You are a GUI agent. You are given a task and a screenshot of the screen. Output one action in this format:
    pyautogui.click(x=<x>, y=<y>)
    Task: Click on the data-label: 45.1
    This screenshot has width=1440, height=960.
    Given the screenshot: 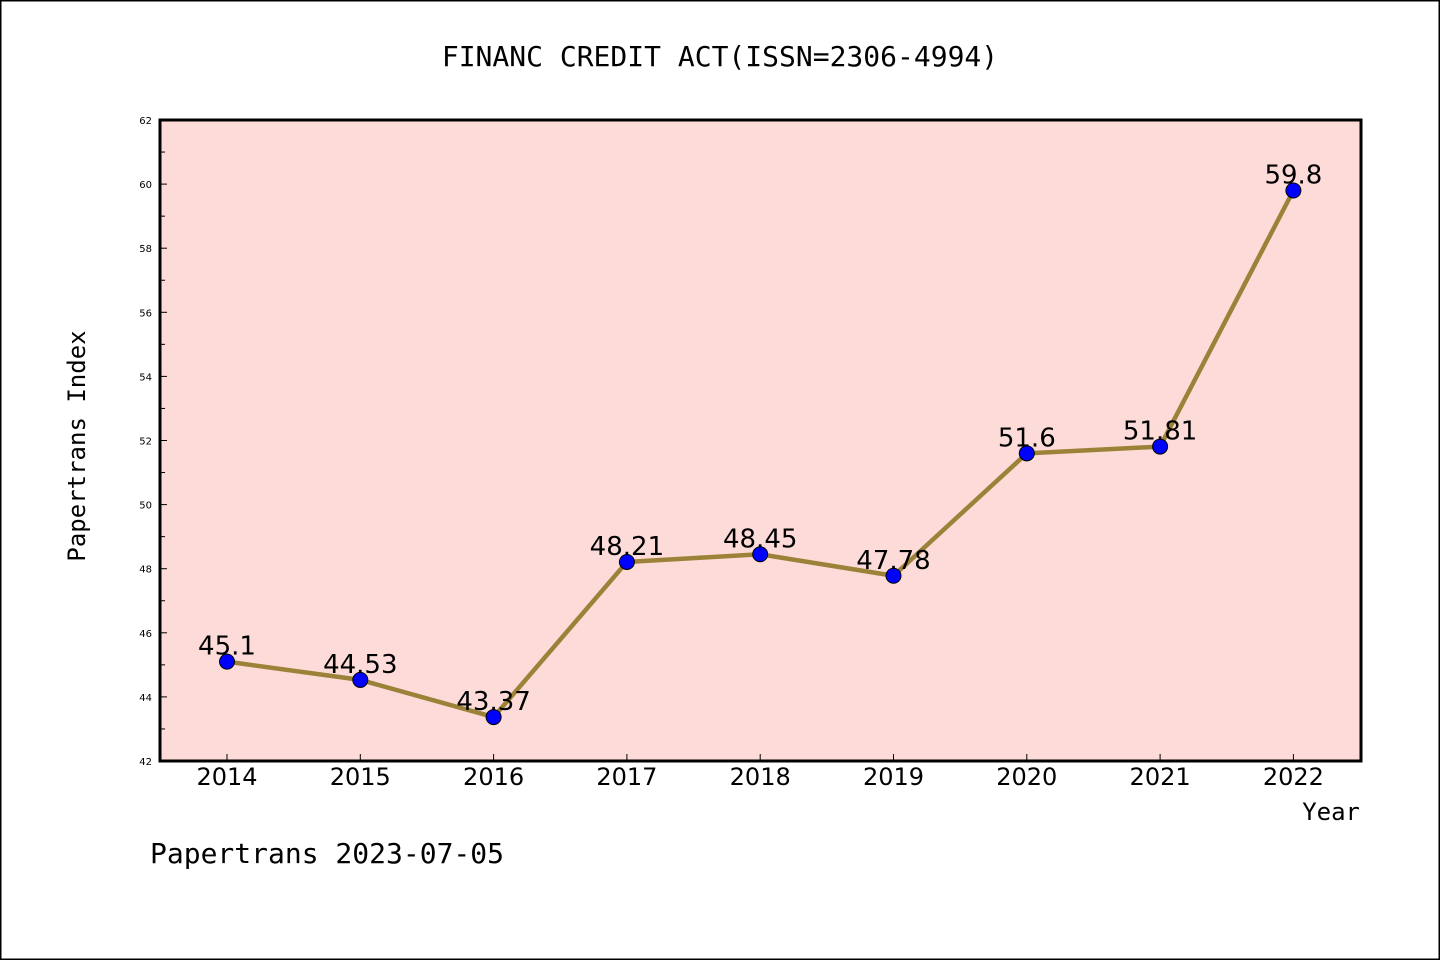 What is the action you would take?
    pyautogui.click(x=227, y=647)
    